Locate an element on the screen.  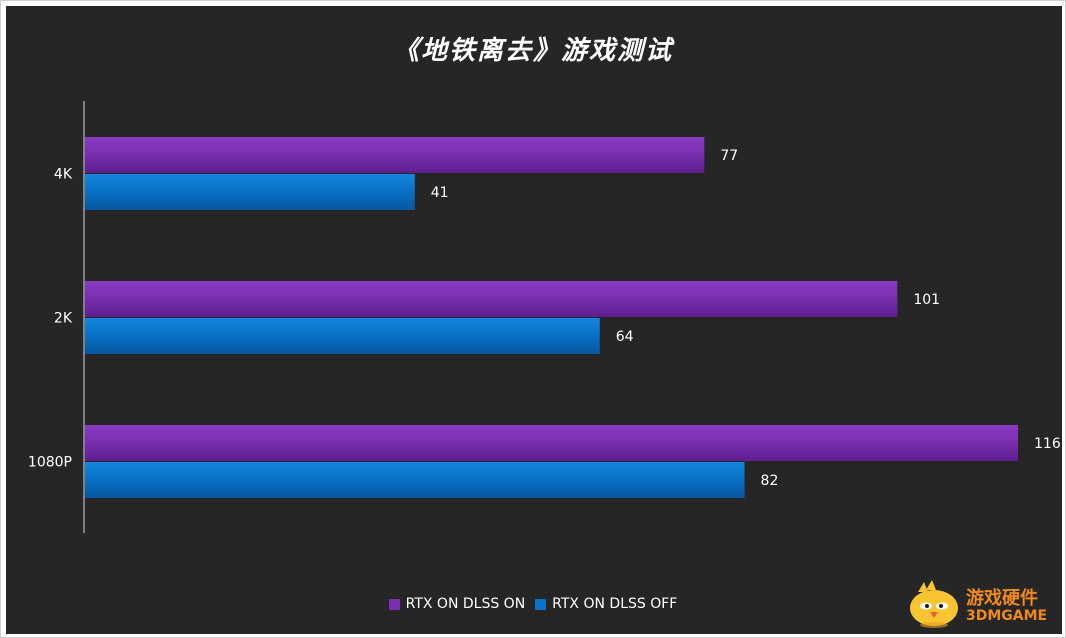
data-label: 64 is located at coordinates (625, 337).